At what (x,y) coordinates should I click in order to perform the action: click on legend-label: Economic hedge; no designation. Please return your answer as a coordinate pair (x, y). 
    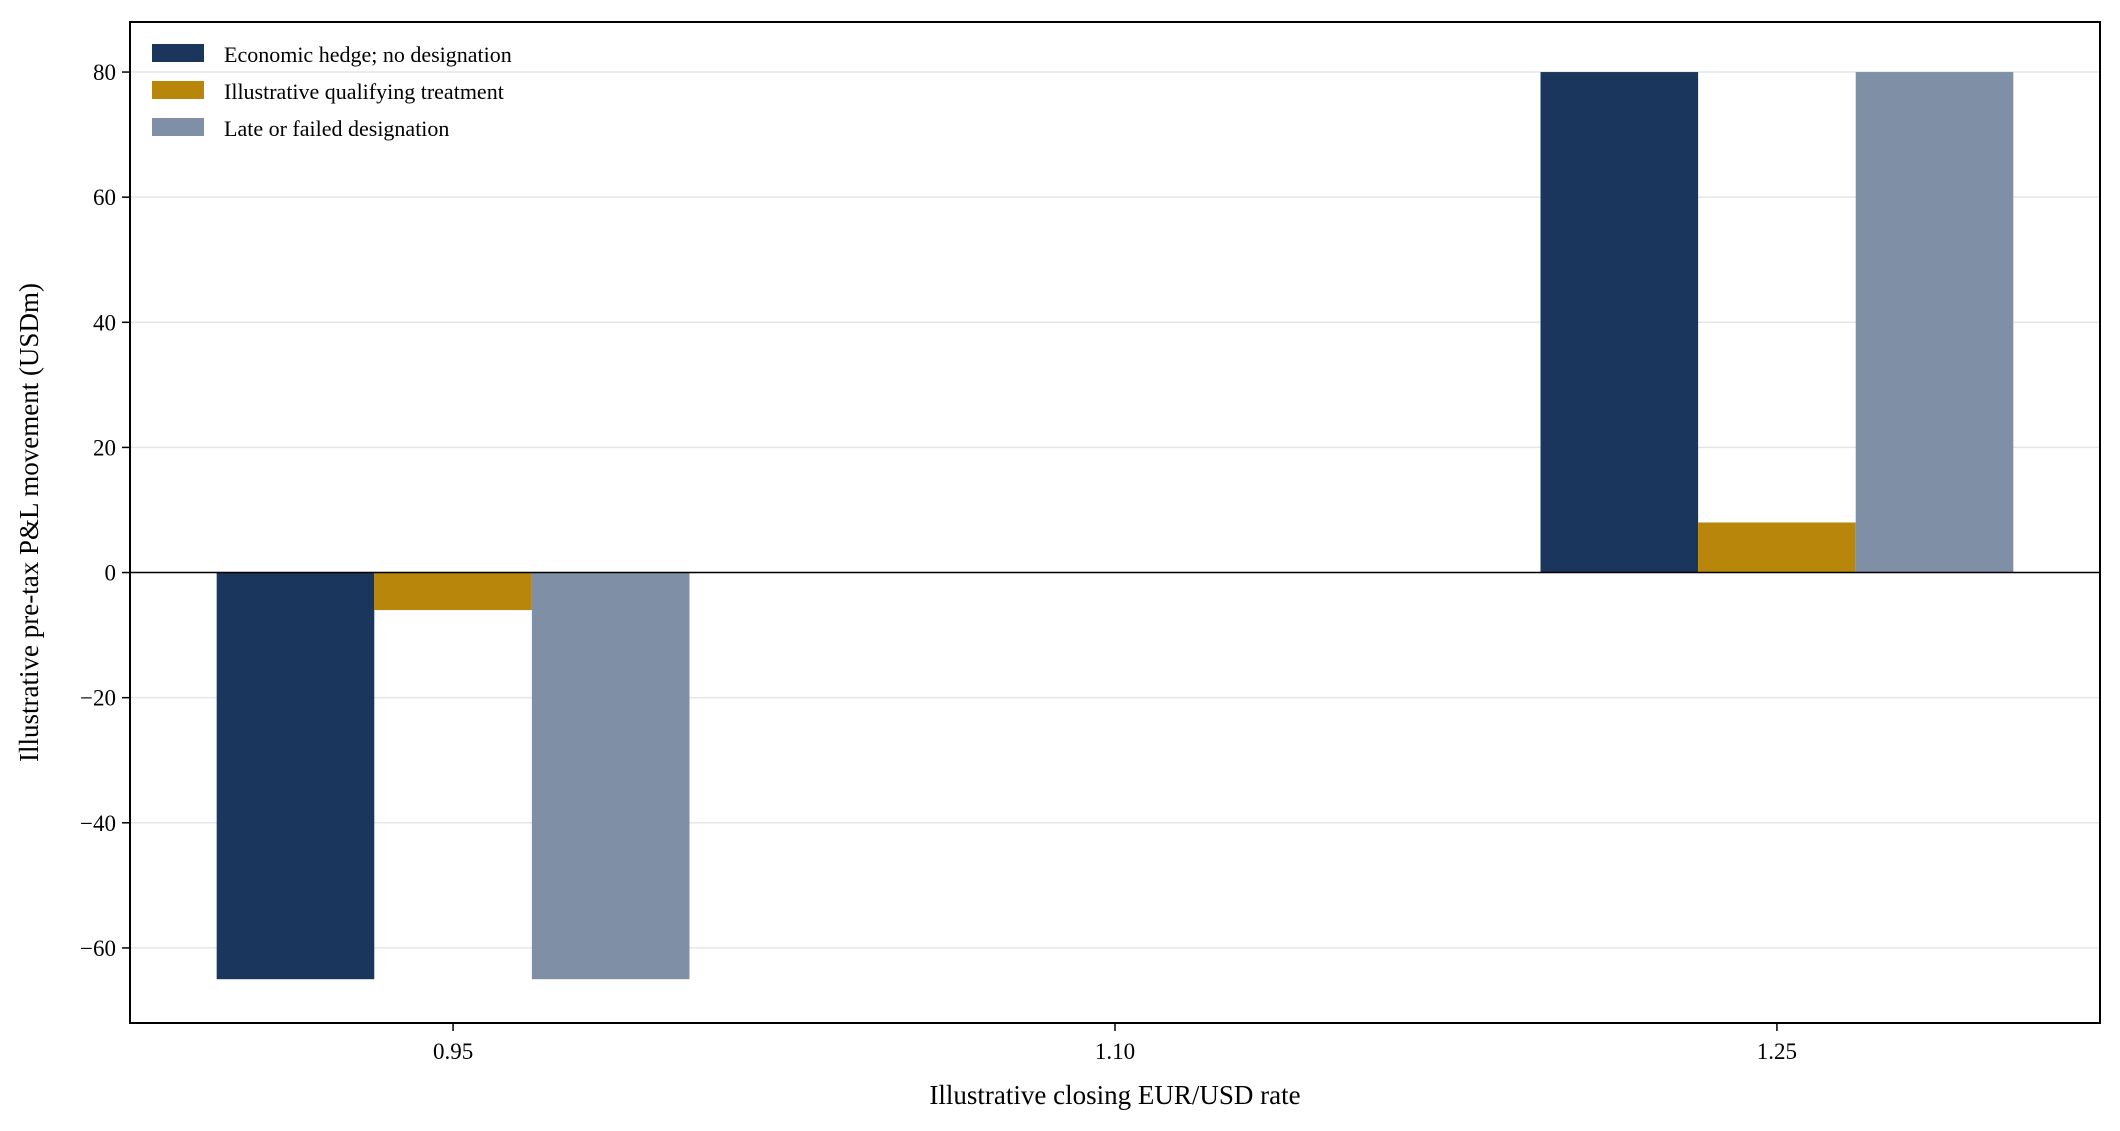
    Looking at the image, I should click on (368, 54).